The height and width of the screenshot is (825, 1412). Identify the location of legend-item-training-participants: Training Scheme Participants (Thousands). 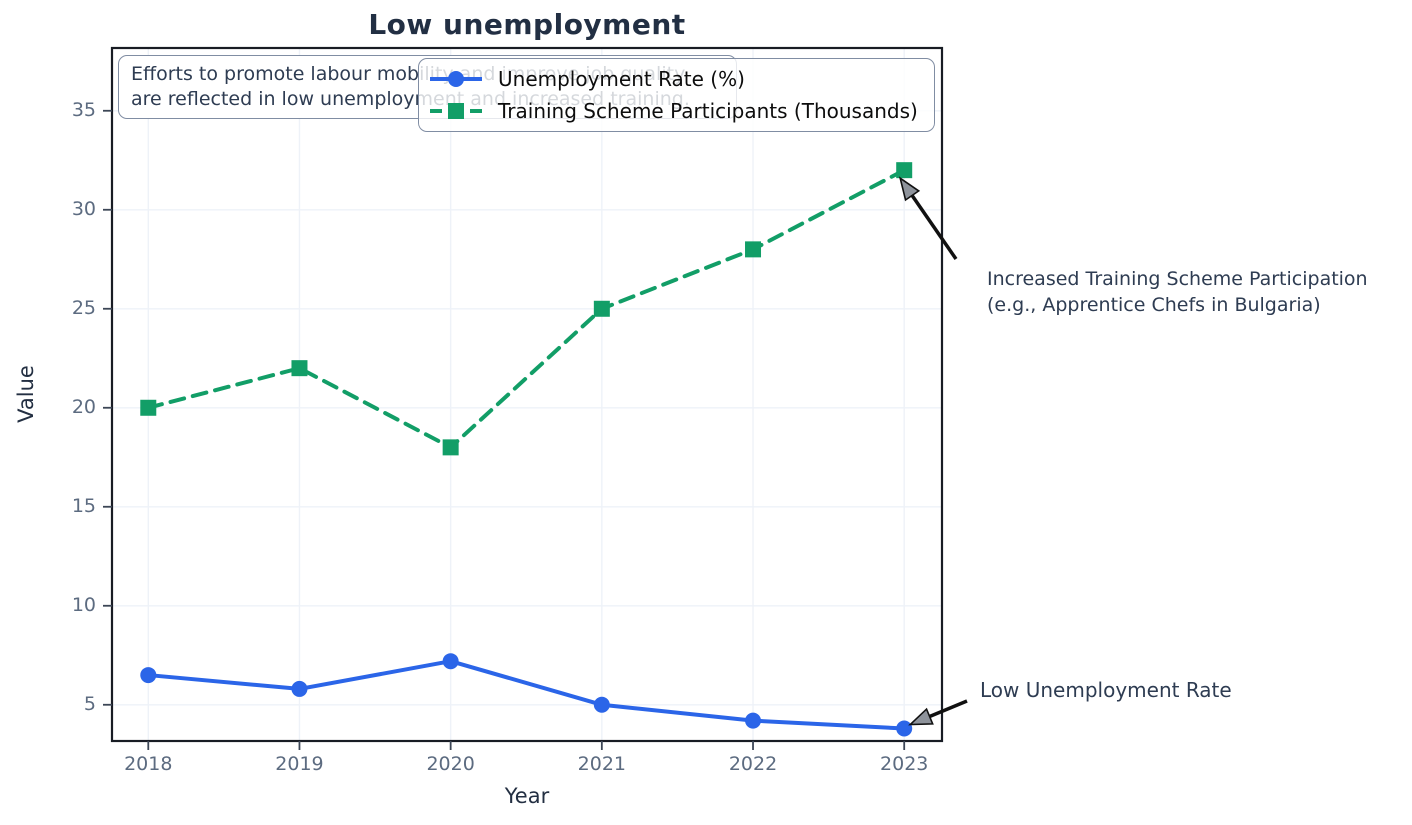
(676, 111).